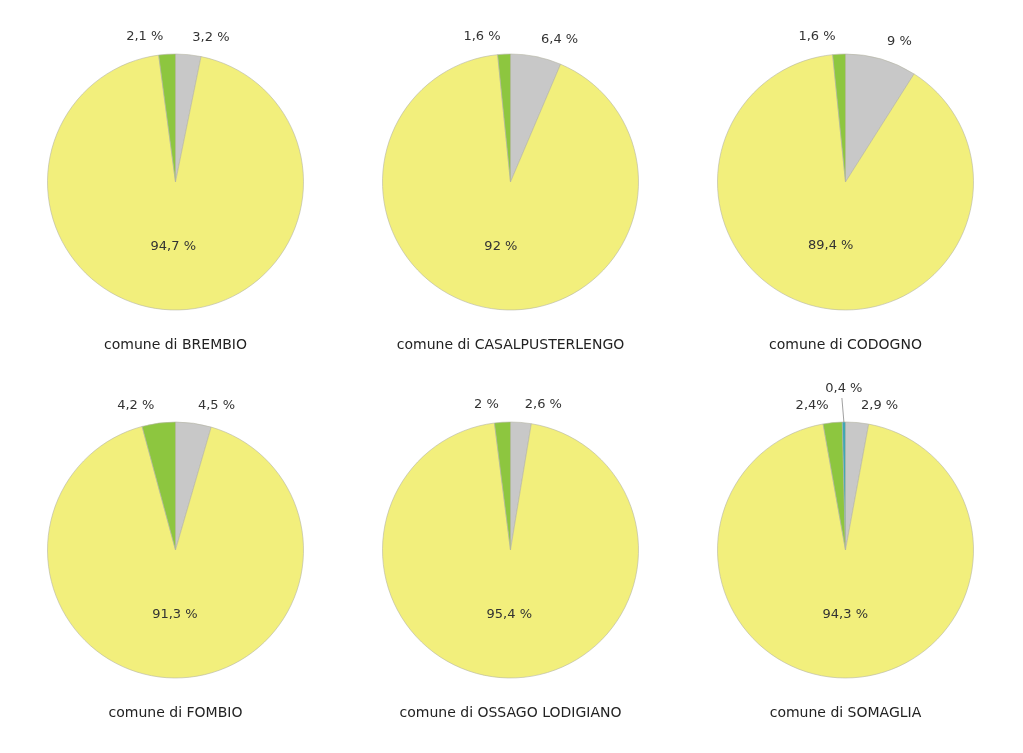 Image resolution: width=1023 pixels, height=753 pixels. I want to click on data-label: 2,1 %, so click(145, 36).